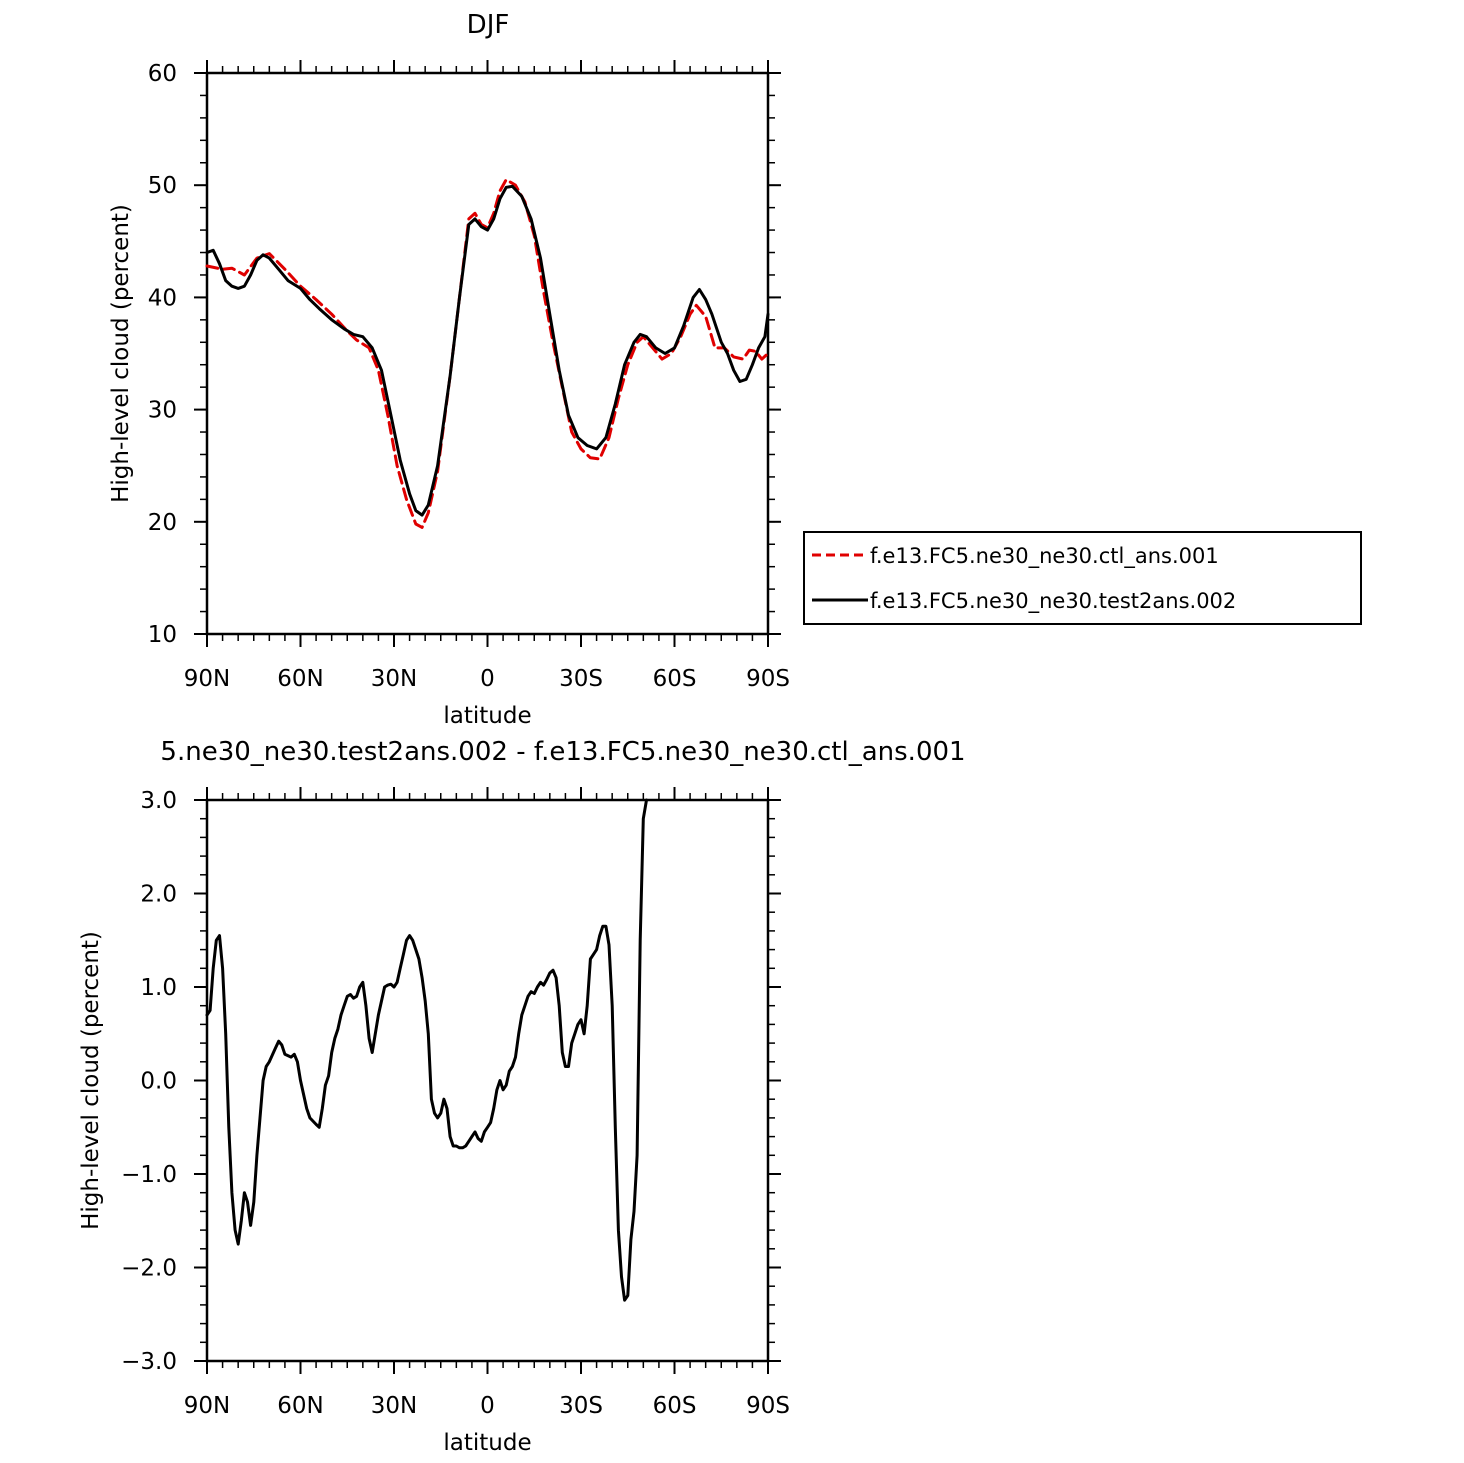 This screenshot has width=1464, height=1463. Describe the element at coordinates (162, 74) in the screenshot. I see `y-tick-label: 60` at that location.